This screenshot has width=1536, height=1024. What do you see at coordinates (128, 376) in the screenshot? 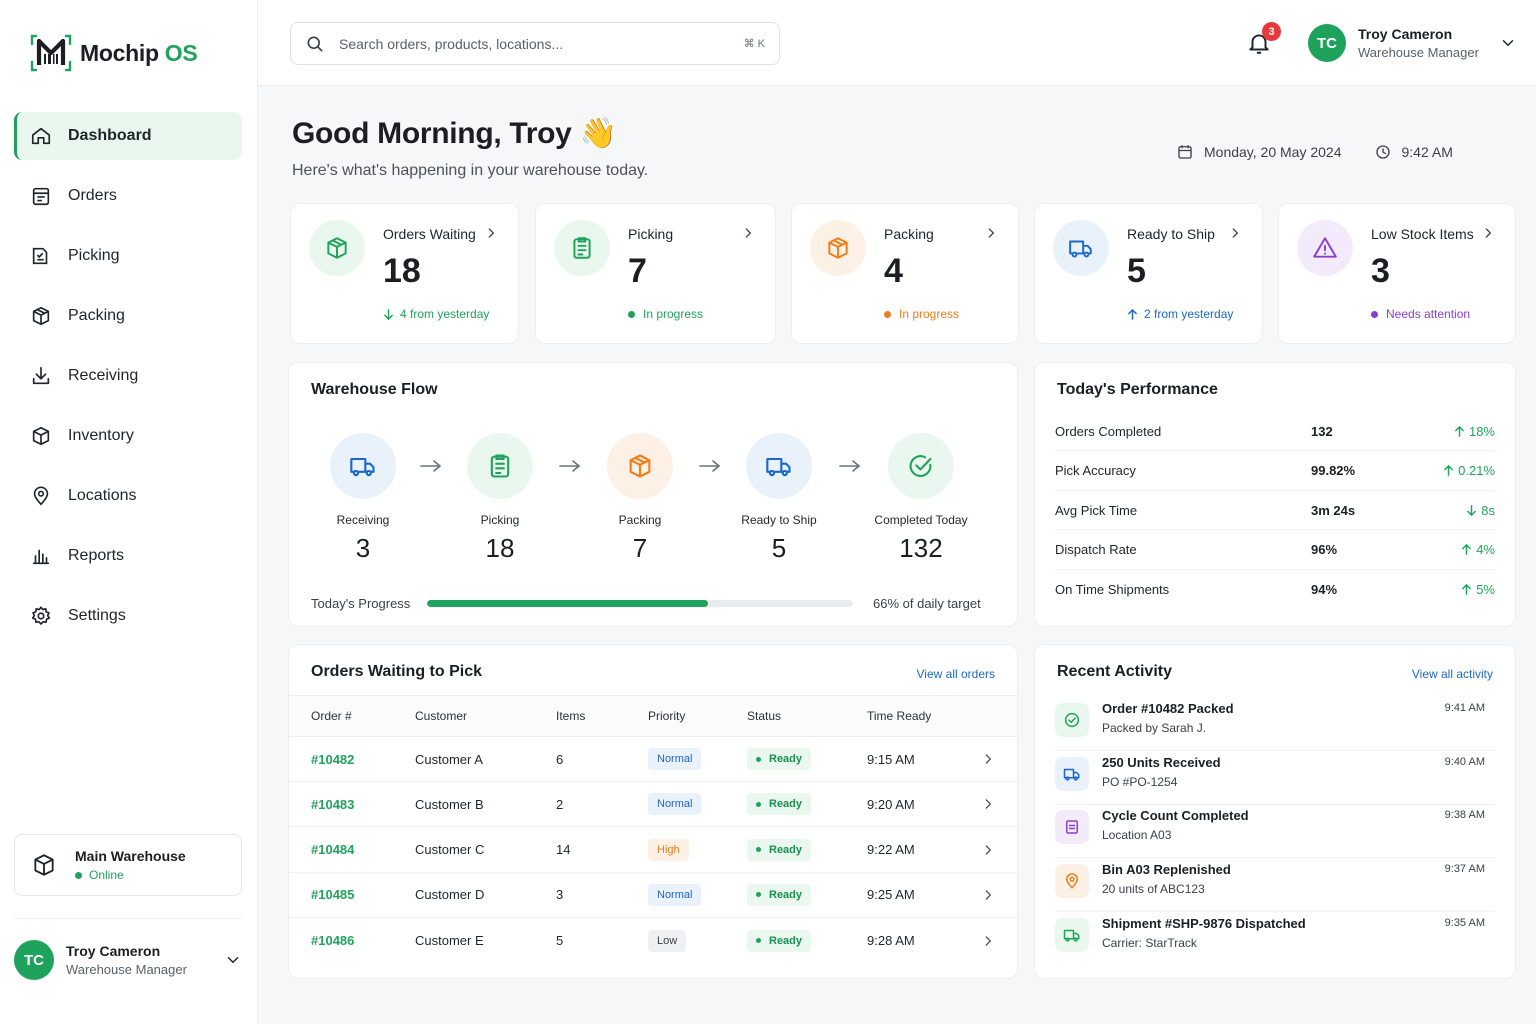
I see `sidebar-item-receiving: Receiving` at bounding box center [128, 376].